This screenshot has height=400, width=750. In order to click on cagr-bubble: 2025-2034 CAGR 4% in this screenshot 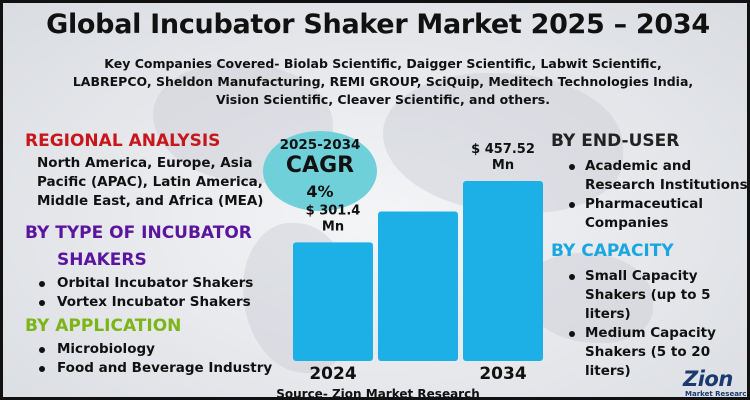, I will do `click(320, 171)`.